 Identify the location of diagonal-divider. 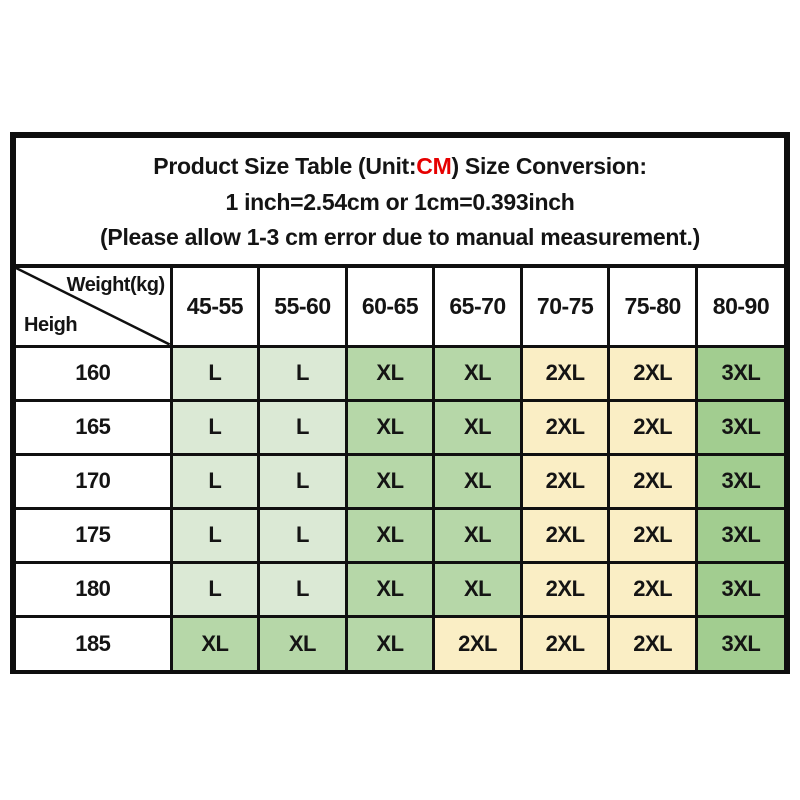
(93, 306).